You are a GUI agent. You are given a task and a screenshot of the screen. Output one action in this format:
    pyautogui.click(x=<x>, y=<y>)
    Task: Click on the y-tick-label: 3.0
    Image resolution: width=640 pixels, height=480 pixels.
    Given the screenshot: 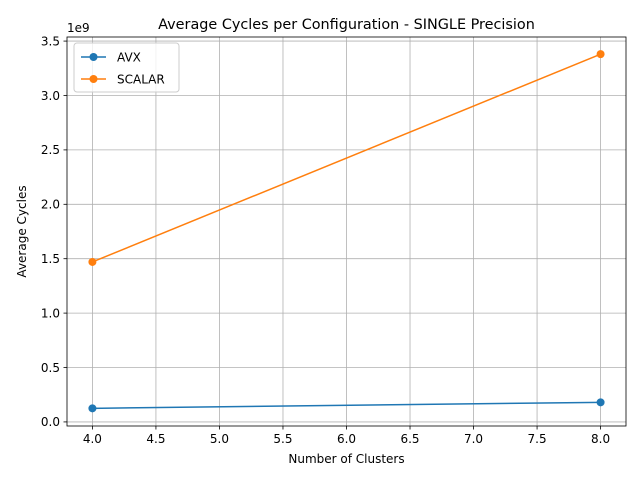 What is the action you would take?
    pyautogui.click(x=50, y=96)
    